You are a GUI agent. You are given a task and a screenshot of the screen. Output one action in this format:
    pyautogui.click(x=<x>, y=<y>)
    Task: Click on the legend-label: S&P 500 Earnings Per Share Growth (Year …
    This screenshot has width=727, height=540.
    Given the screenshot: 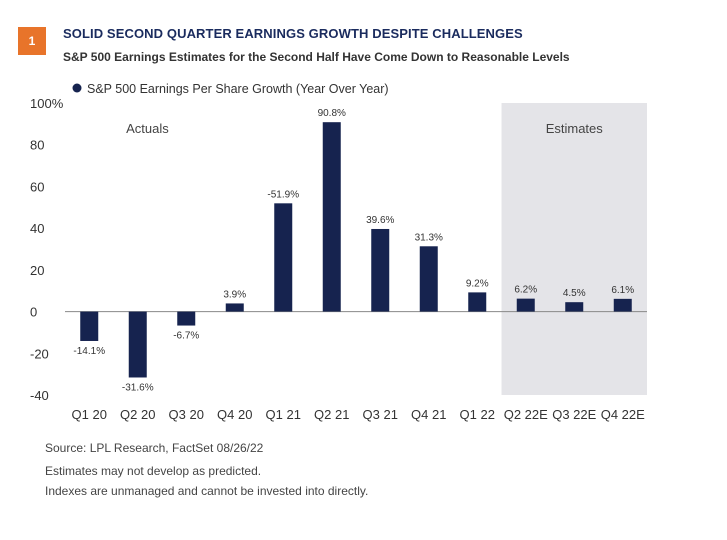 What is the action you would take?
    pyautogui.click(x=238, y=89)
    